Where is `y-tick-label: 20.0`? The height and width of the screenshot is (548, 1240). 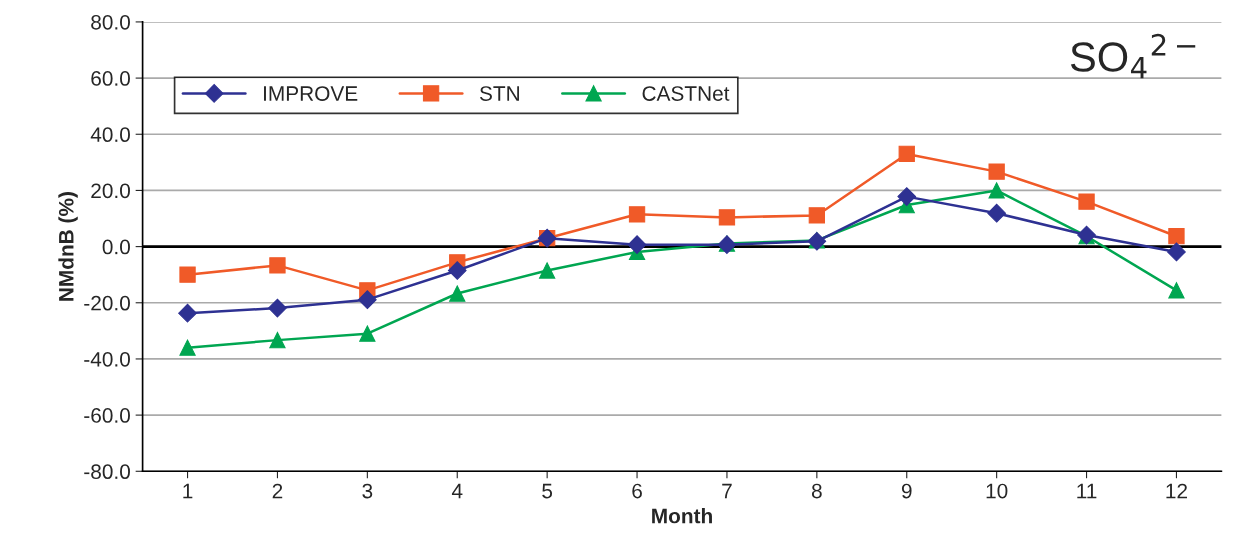 y-tick-label: 20.0 is located at coordinates (110, 191).